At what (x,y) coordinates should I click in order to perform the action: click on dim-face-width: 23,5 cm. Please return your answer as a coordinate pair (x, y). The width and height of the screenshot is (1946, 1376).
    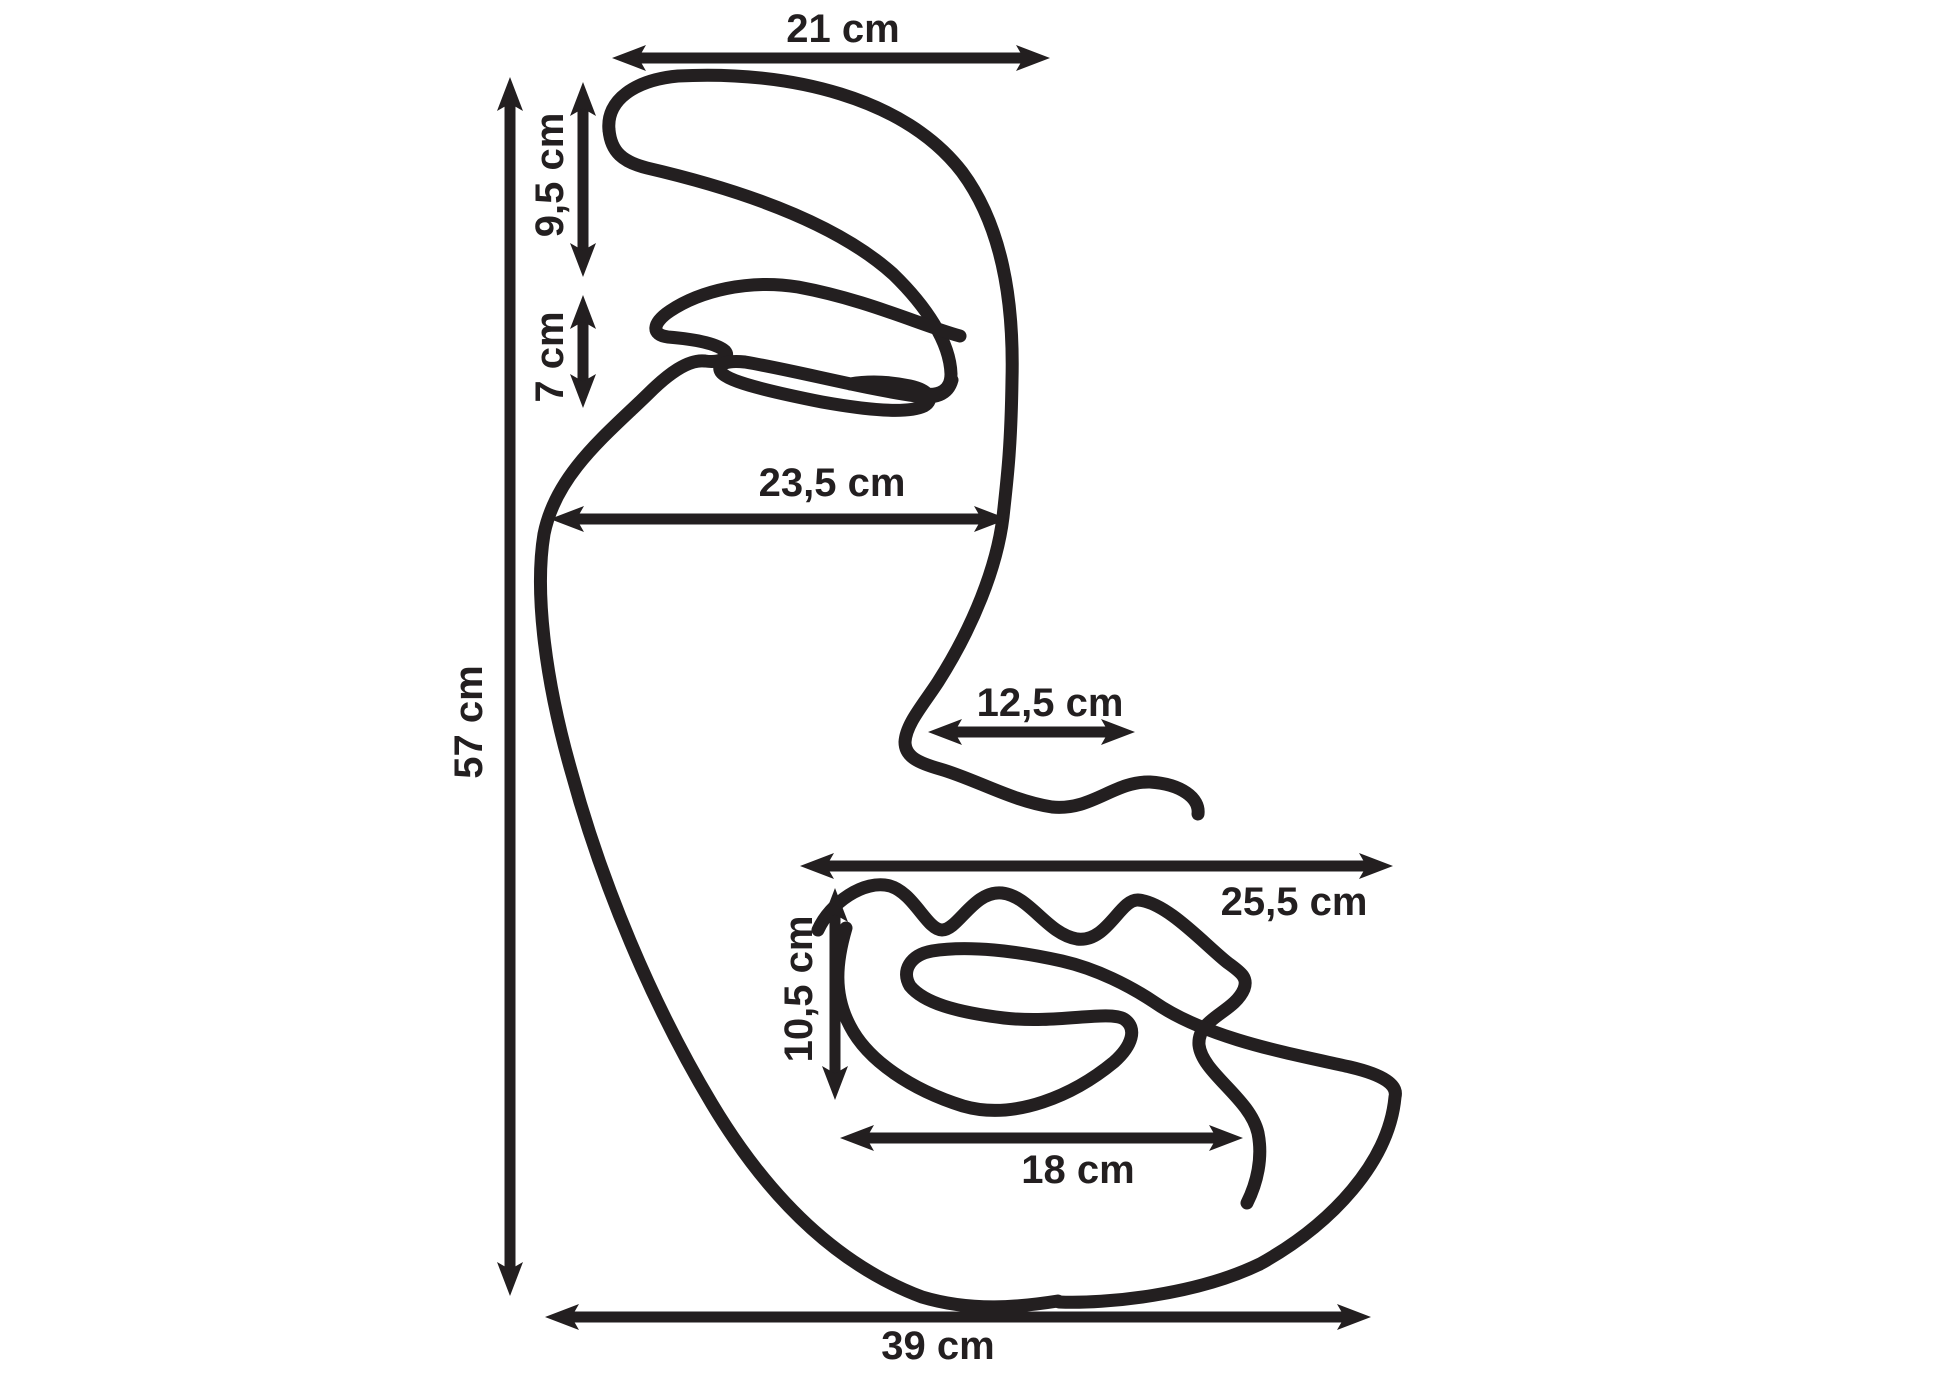
    Looking at the image, I should click on (779, 496).